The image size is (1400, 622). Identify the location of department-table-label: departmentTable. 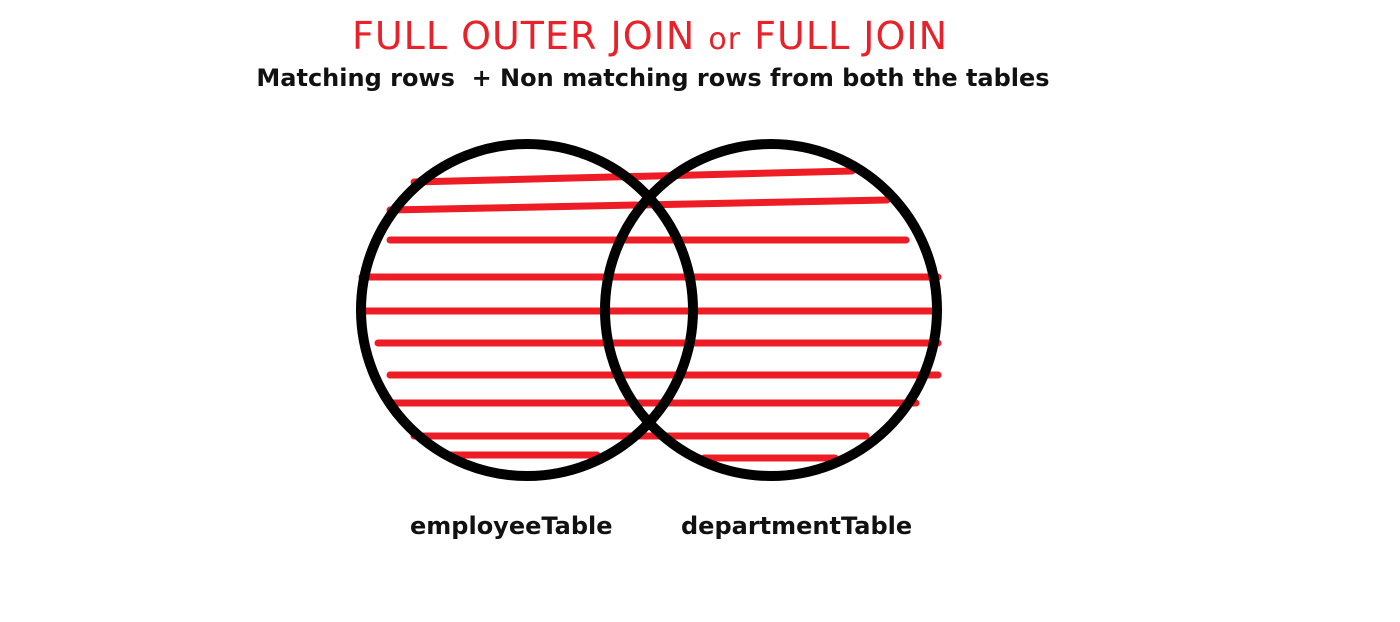
(797, 526).